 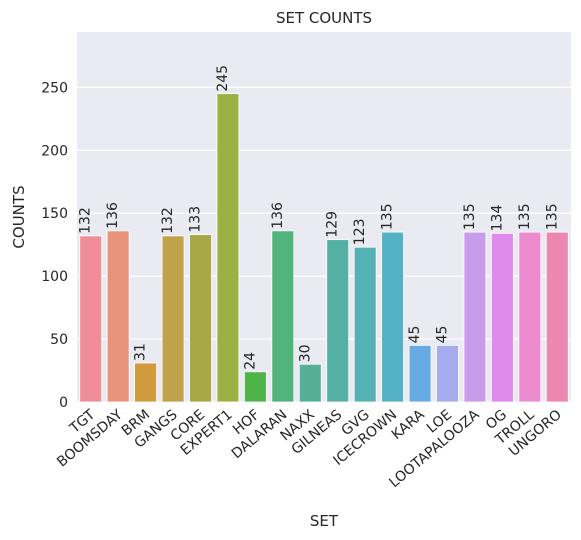 I want to click on data-label: 31, so click(x=141, y=352).